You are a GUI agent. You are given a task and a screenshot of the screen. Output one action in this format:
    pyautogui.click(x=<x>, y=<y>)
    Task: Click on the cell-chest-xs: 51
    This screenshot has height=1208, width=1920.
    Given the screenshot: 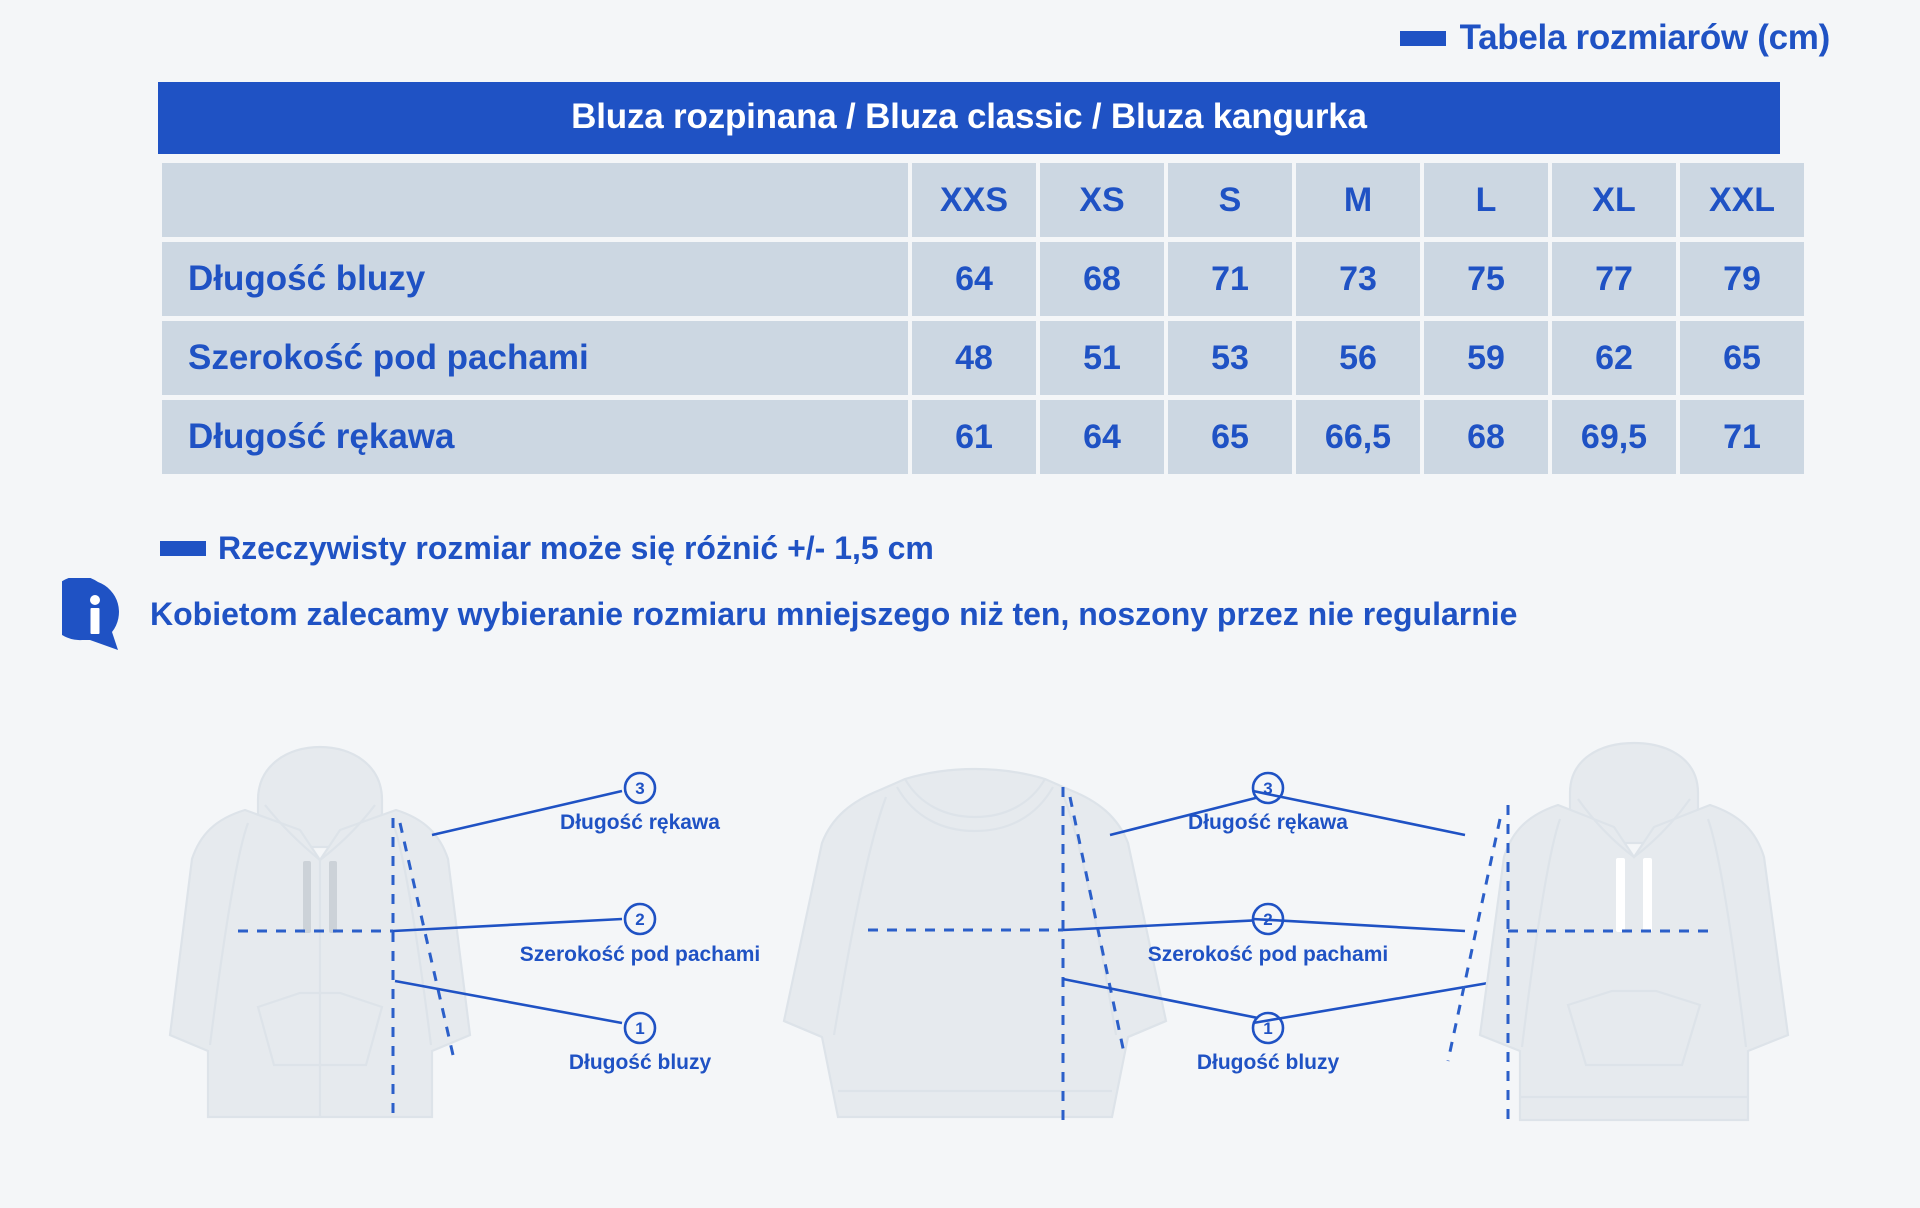 What is the action you would take?
    pyautogui.click(x=1102, y=358)
    